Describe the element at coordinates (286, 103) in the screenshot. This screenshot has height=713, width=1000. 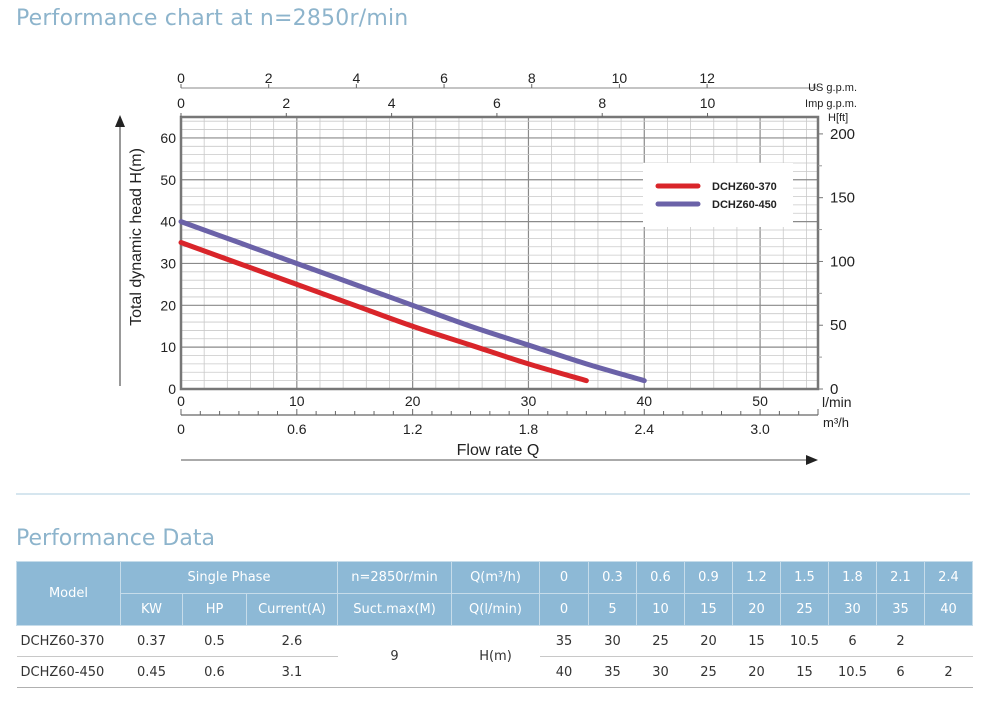
I see `imp-gpm-tick-label: 2` at that location.